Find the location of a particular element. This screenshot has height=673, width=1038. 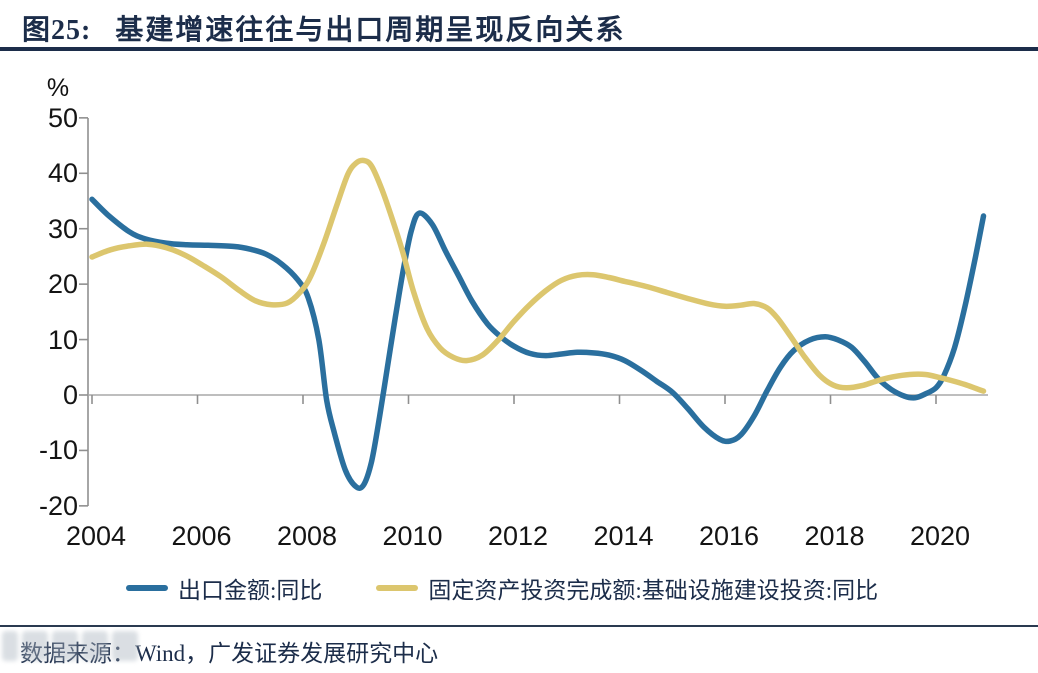

legend-swatch-infrastructure is located at coordinates (397, 588).